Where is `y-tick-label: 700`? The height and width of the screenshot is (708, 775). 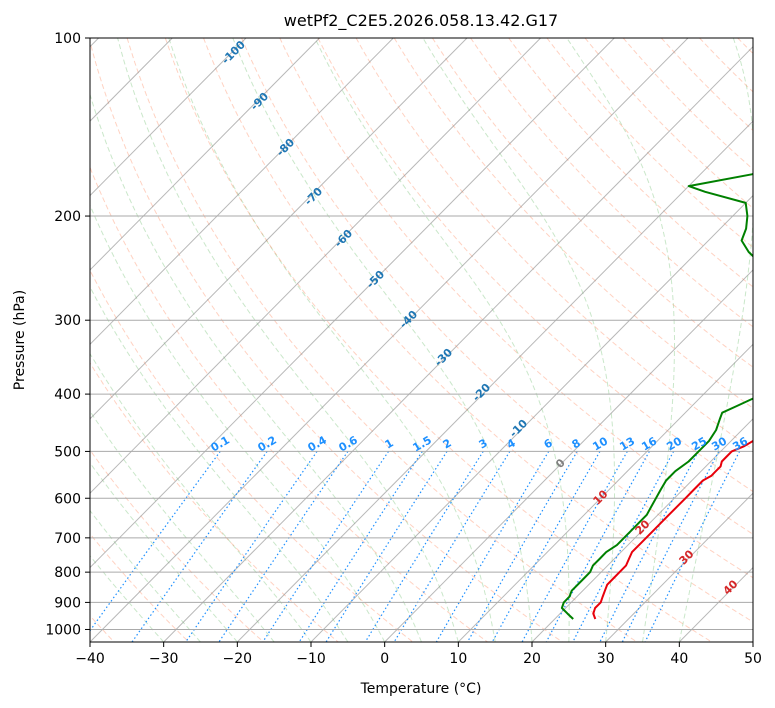
y-tick-label: 700 is located at coordinates (67, 539).